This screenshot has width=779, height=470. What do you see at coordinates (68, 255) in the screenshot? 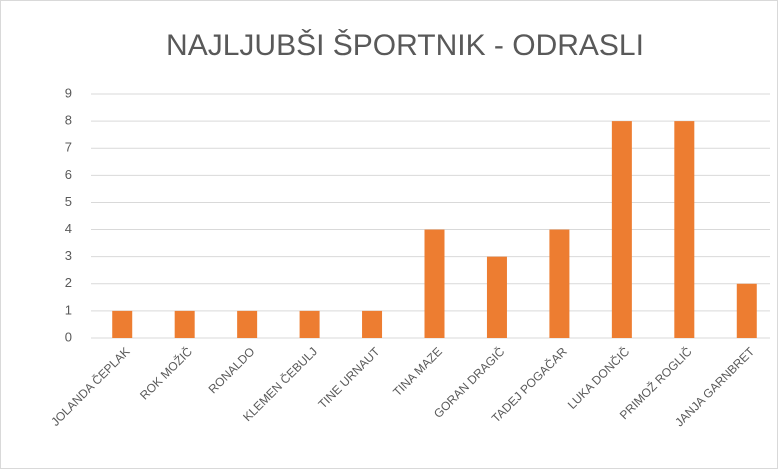
I see `y-tick-label: 3` at bounding box center [68, 255].